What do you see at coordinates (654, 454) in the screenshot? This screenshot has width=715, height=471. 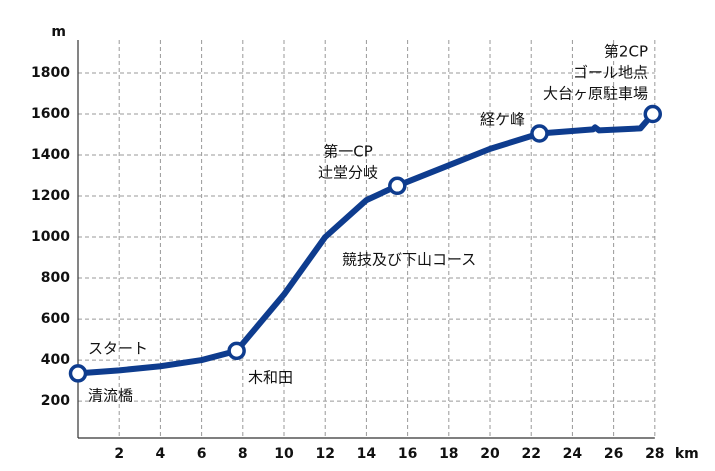 I see `x-tick-label: 28` at bounding box center [654, 454].